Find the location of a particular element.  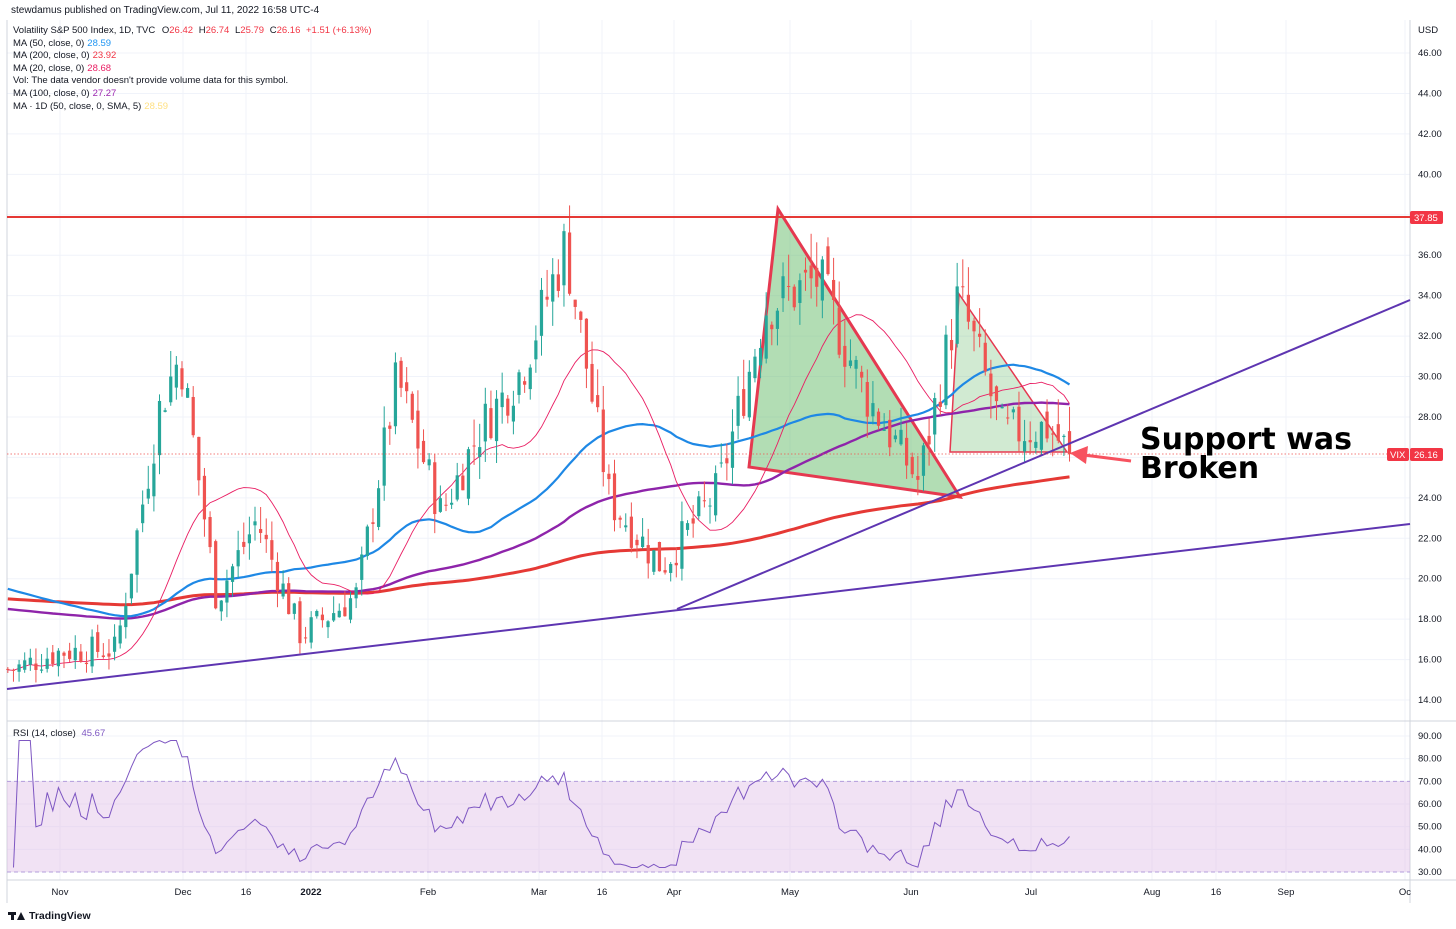

indicator-label: MA · 1D (50, close, 0, SMA, 5) is located at coordinates (77, 106).